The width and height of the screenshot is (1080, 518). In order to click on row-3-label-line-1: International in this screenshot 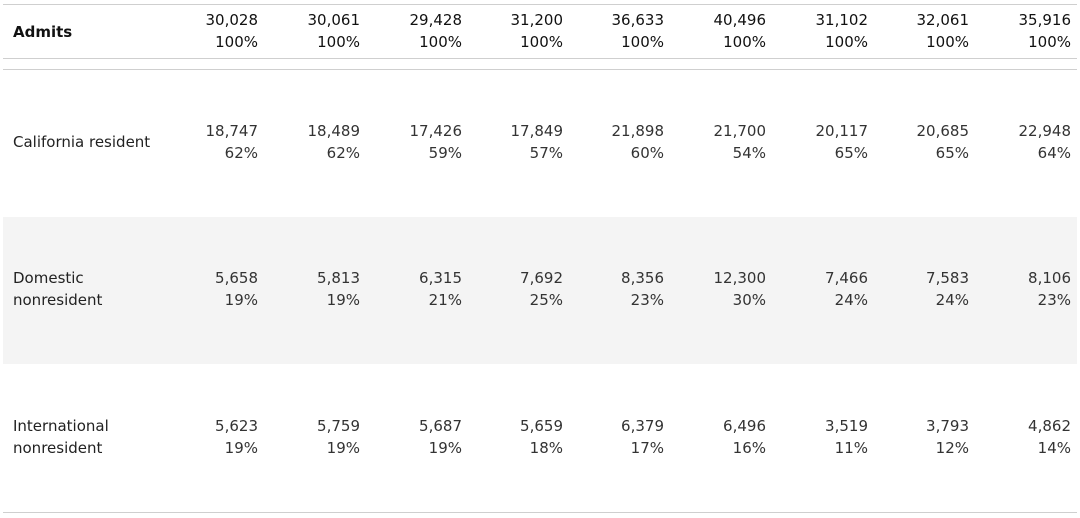, I will do `click(61, 425)`.